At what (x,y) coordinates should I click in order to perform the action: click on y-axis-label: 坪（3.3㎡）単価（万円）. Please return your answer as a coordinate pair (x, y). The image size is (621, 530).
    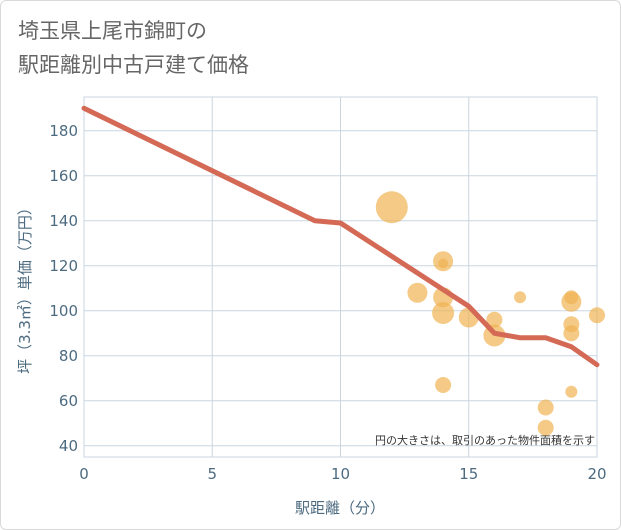
    Looking at the image, I should click on (25, 287).